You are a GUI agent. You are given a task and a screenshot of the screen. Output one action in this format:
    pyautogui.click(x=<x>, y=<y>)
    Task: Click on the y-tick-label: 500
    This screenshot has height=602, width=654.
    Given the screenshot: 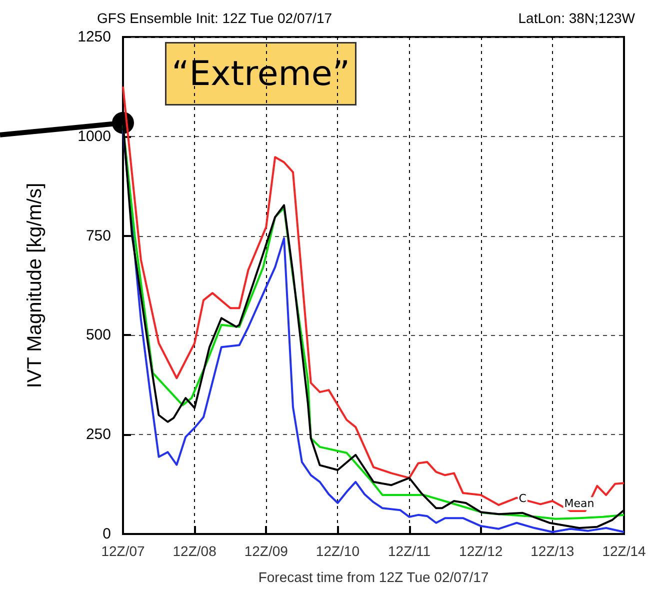 What is the action you would take?
    pyautogui.click(x=98, y=335)
    